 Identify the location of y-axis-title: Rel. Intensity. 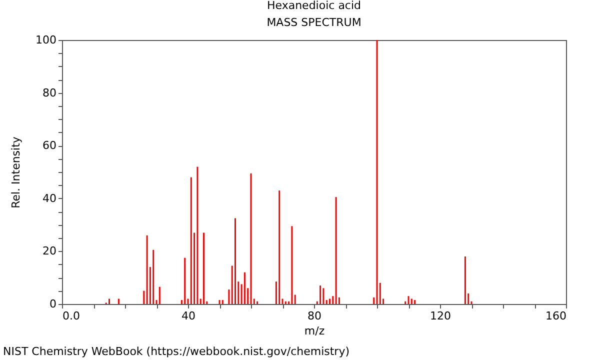
(16, 172).